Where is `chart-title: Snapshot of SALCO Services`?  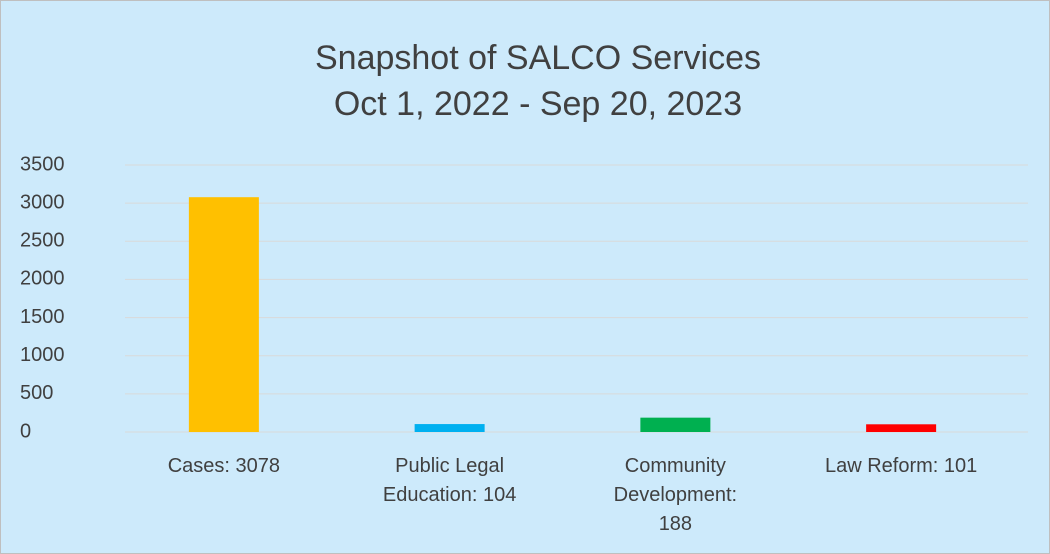
chart-title: Snapshot of SALCO Services is located at coordinates (538, 58).